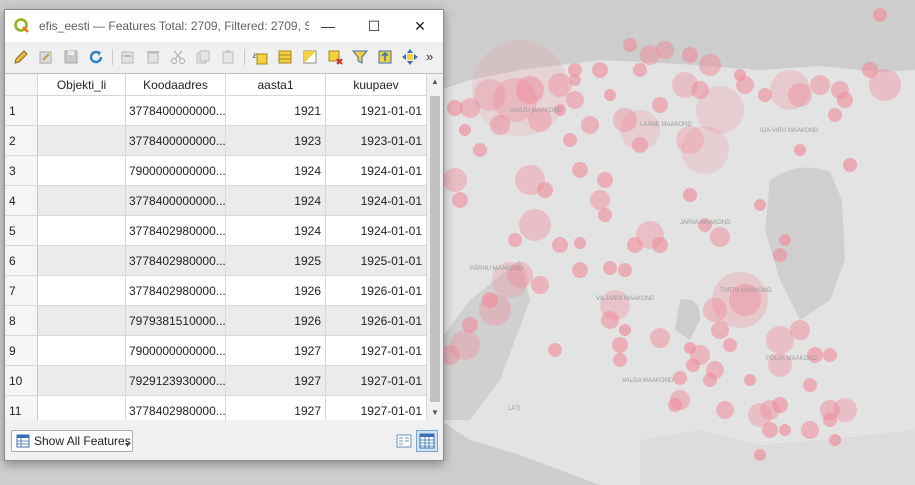 The width and height of the screenshot is (915, 485). I want to click on table-row: 1 3778400000000... 1921 1921-01-01, so click(216, 111).